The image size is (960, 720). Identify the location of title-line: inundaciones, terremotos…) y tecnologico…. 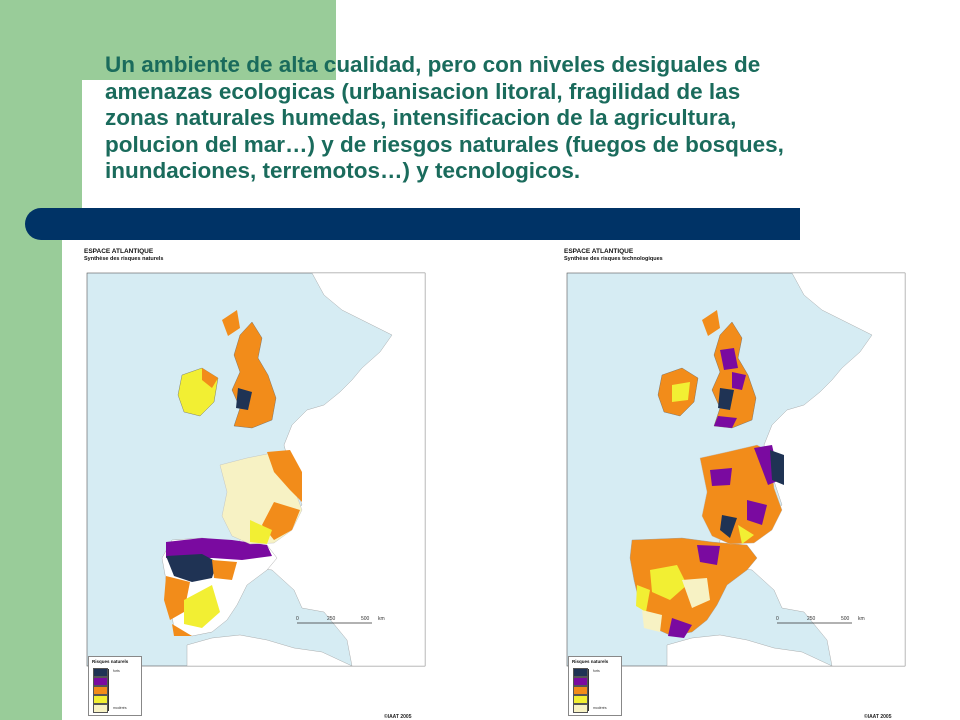
(343, 170).